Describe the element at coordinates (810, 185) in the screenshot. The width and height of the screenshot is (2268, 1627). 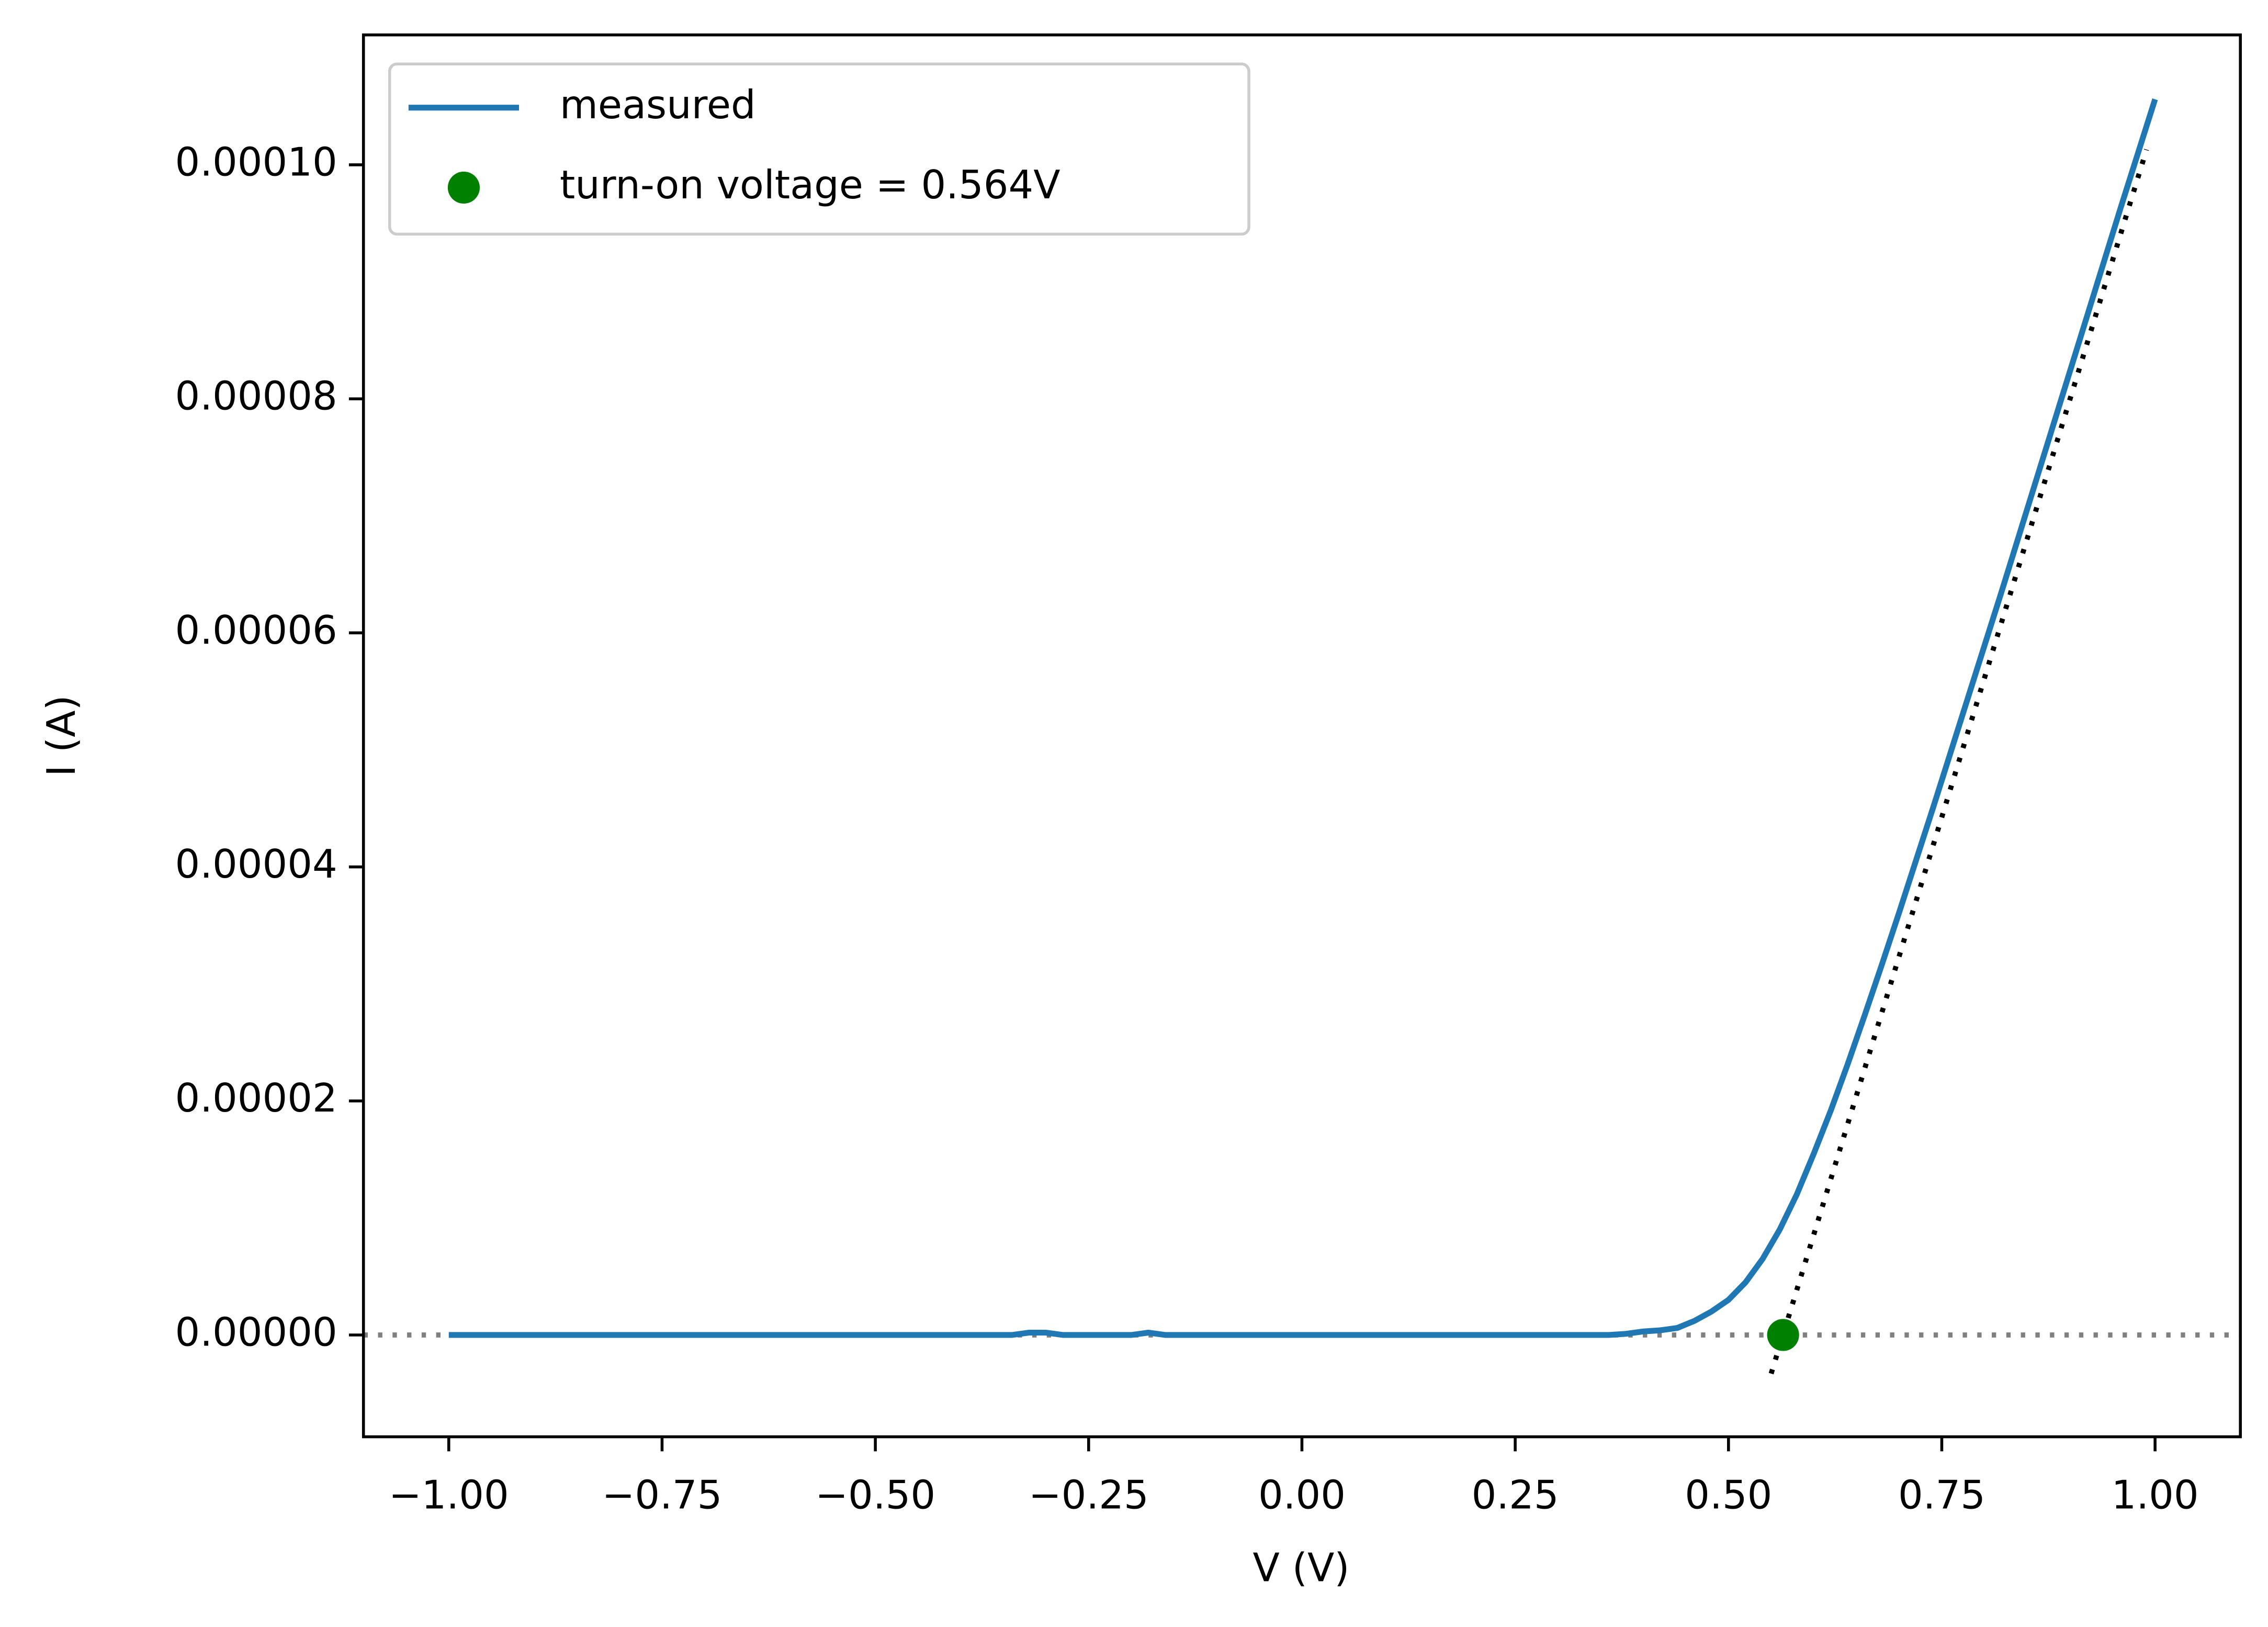
I see `legend-label: turn-on voltage = 0.564V` at that location.